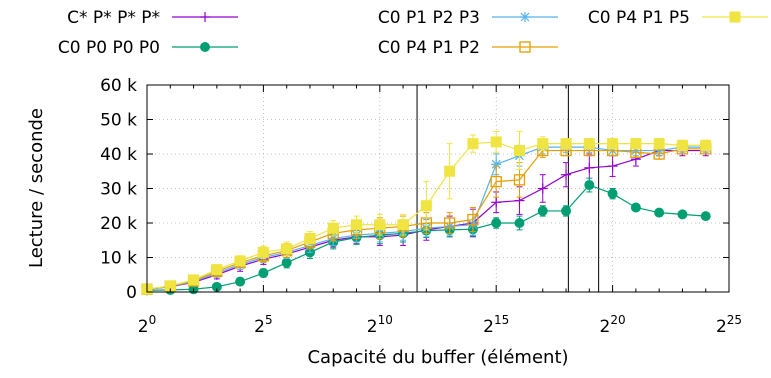 Image resolution: width=771 pixels, height=378 pixels. I want to click on legend-entry: C* P* P* P*, so click(152, 18).